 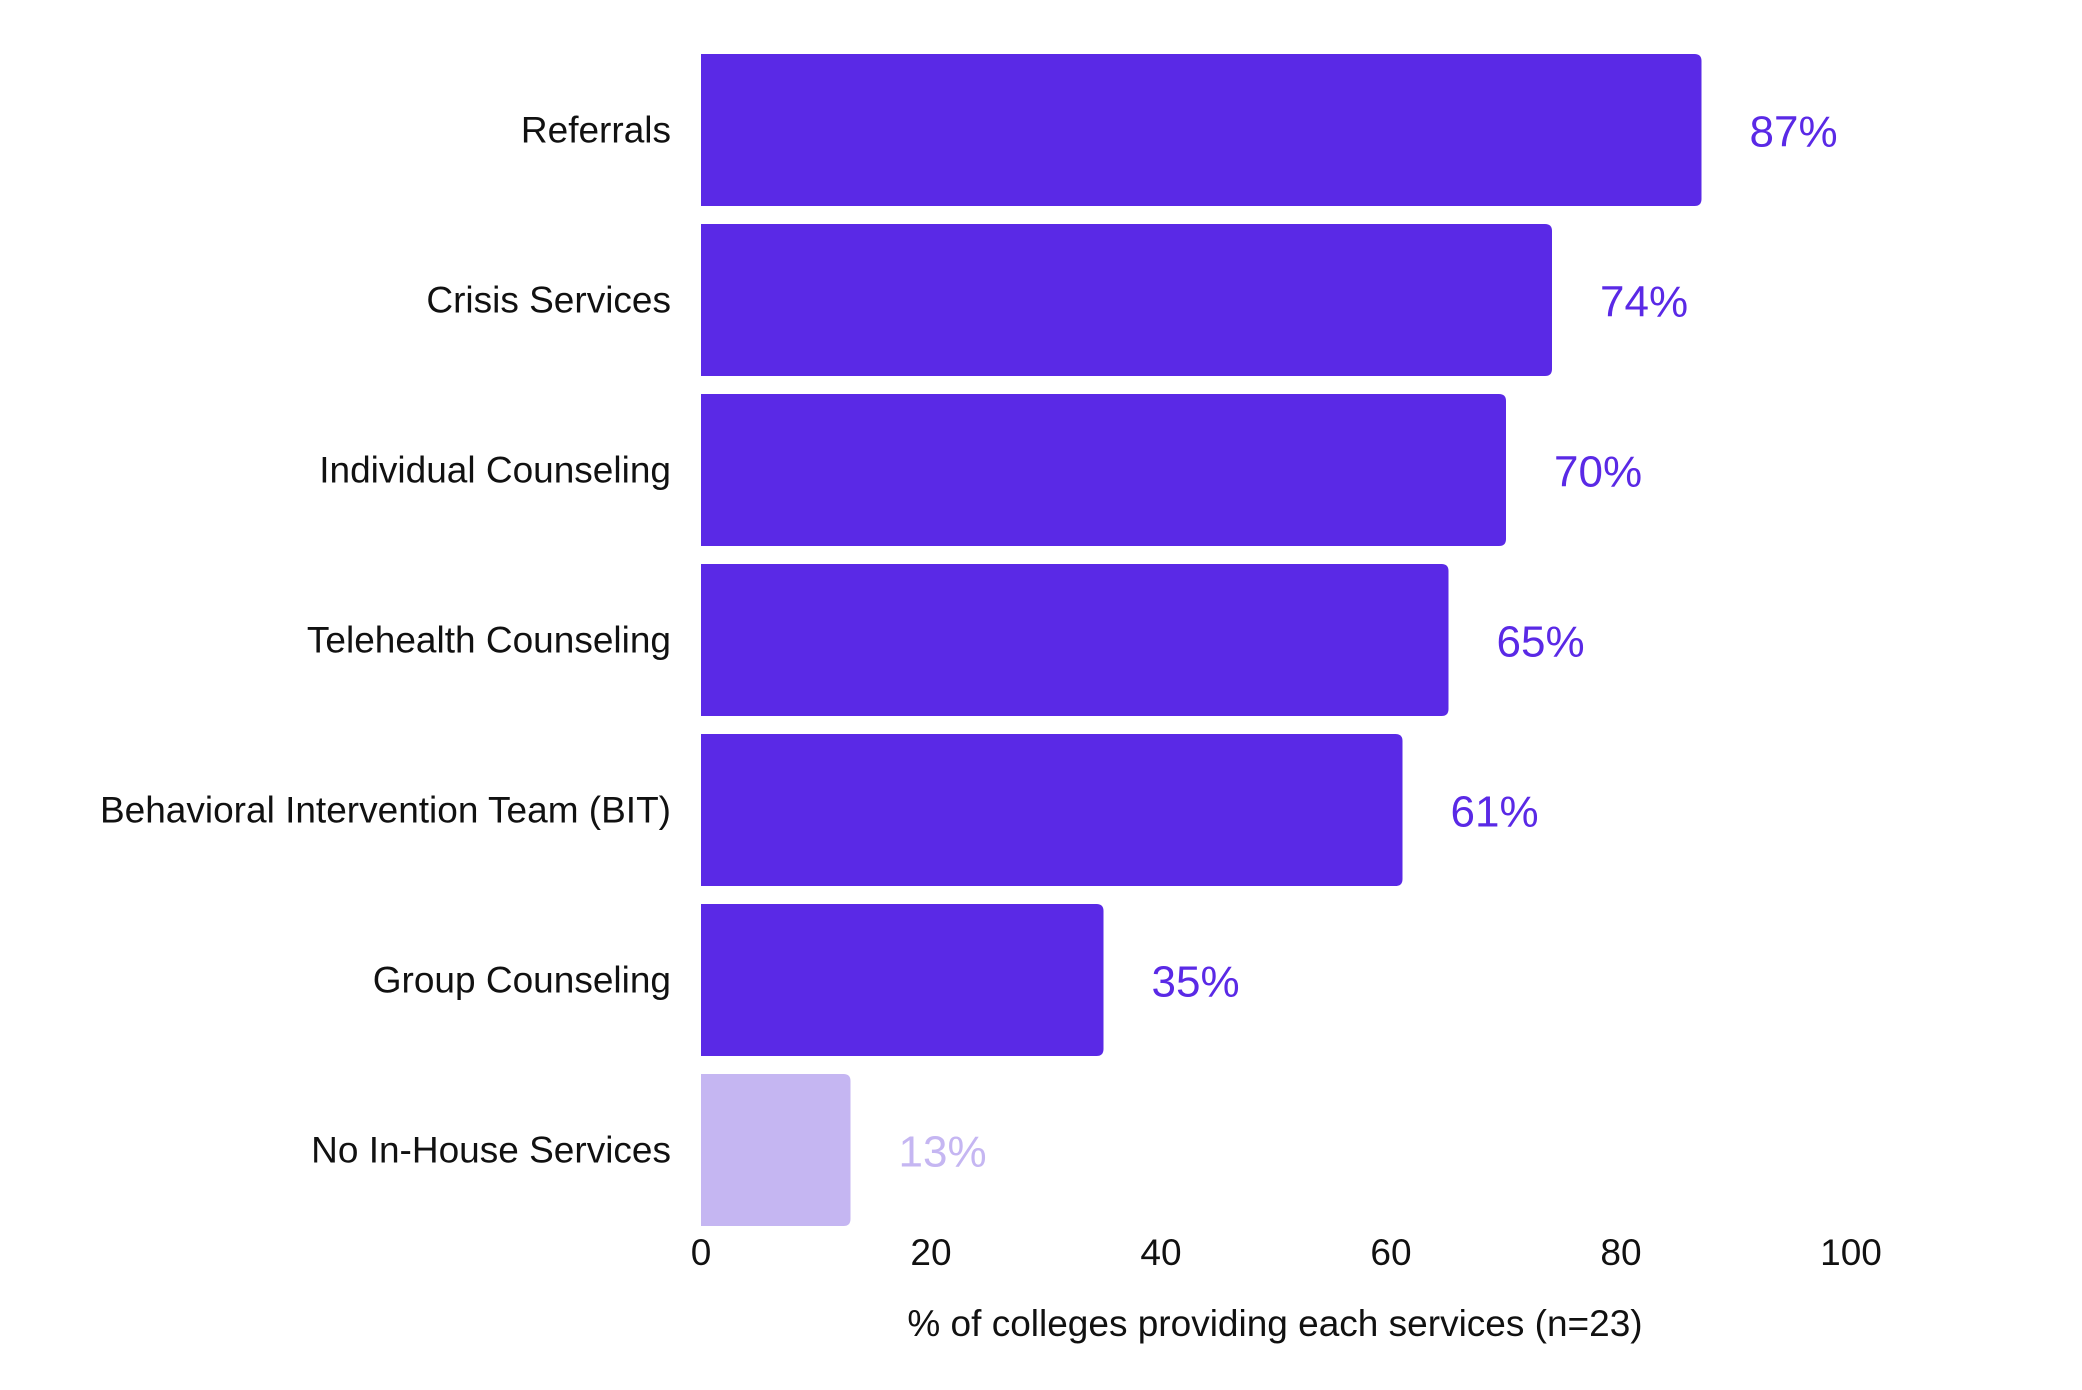 What do you see at coordinates (491, 1150) in the screenshot?
I see `category-label-no-in-house-services: No In-House Services` at bounding box center [491, 1150].